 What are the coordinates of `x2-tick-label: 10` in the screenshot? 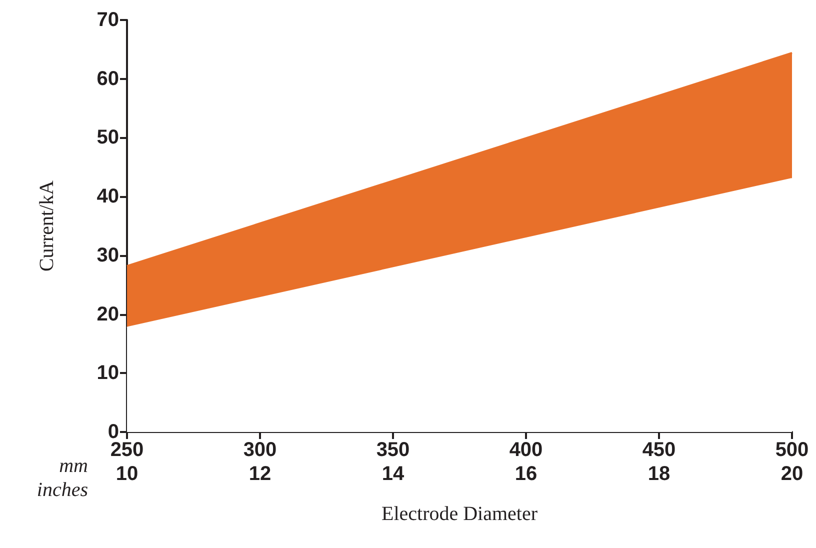 It's located at (127, 474).